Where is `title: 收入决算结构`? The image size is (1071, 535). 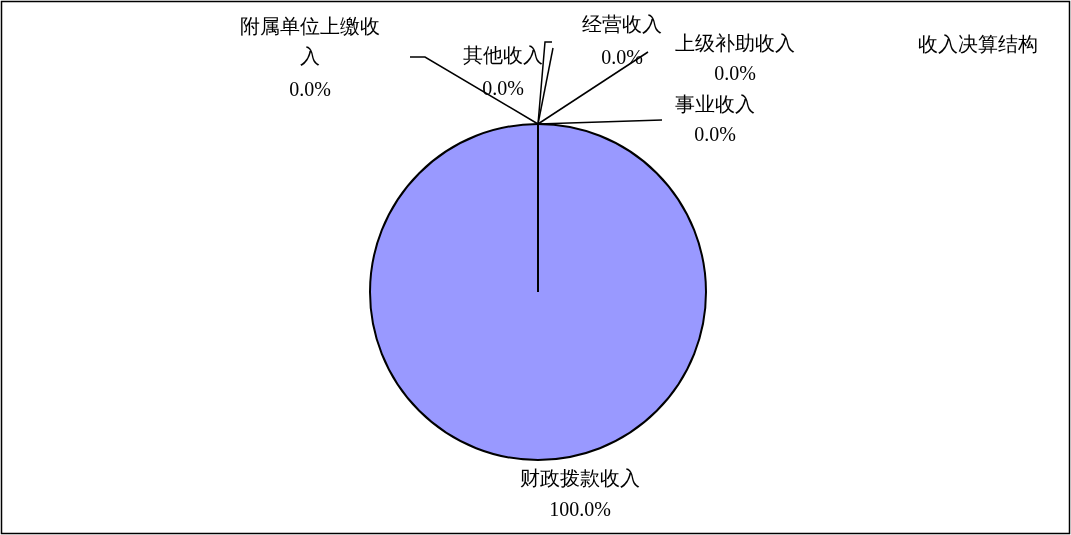
title: 收入决算结构 is located at coordinates (978, 44).